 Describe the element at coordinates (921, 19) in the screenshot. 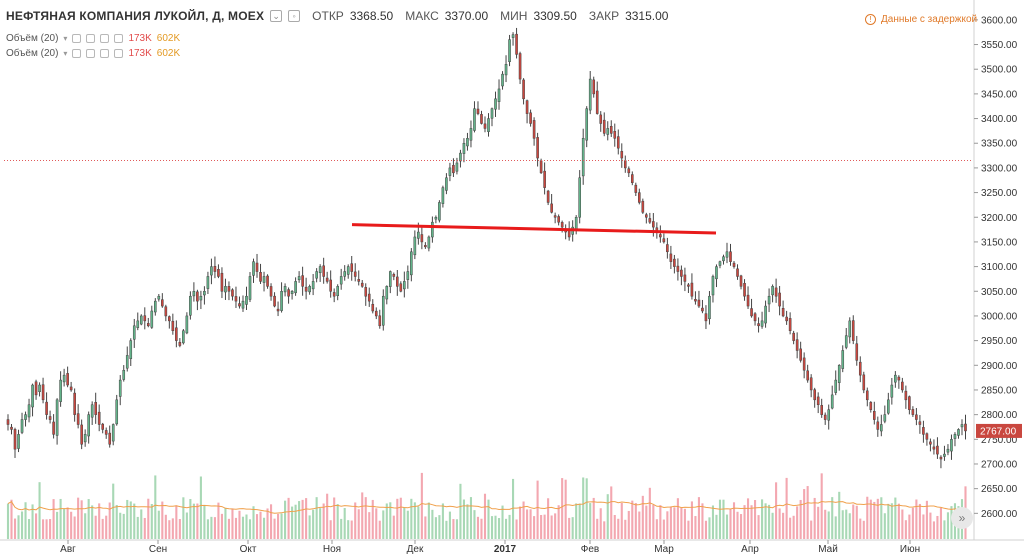

I see `delay-notice: ! Данные с задержкой` at that location.